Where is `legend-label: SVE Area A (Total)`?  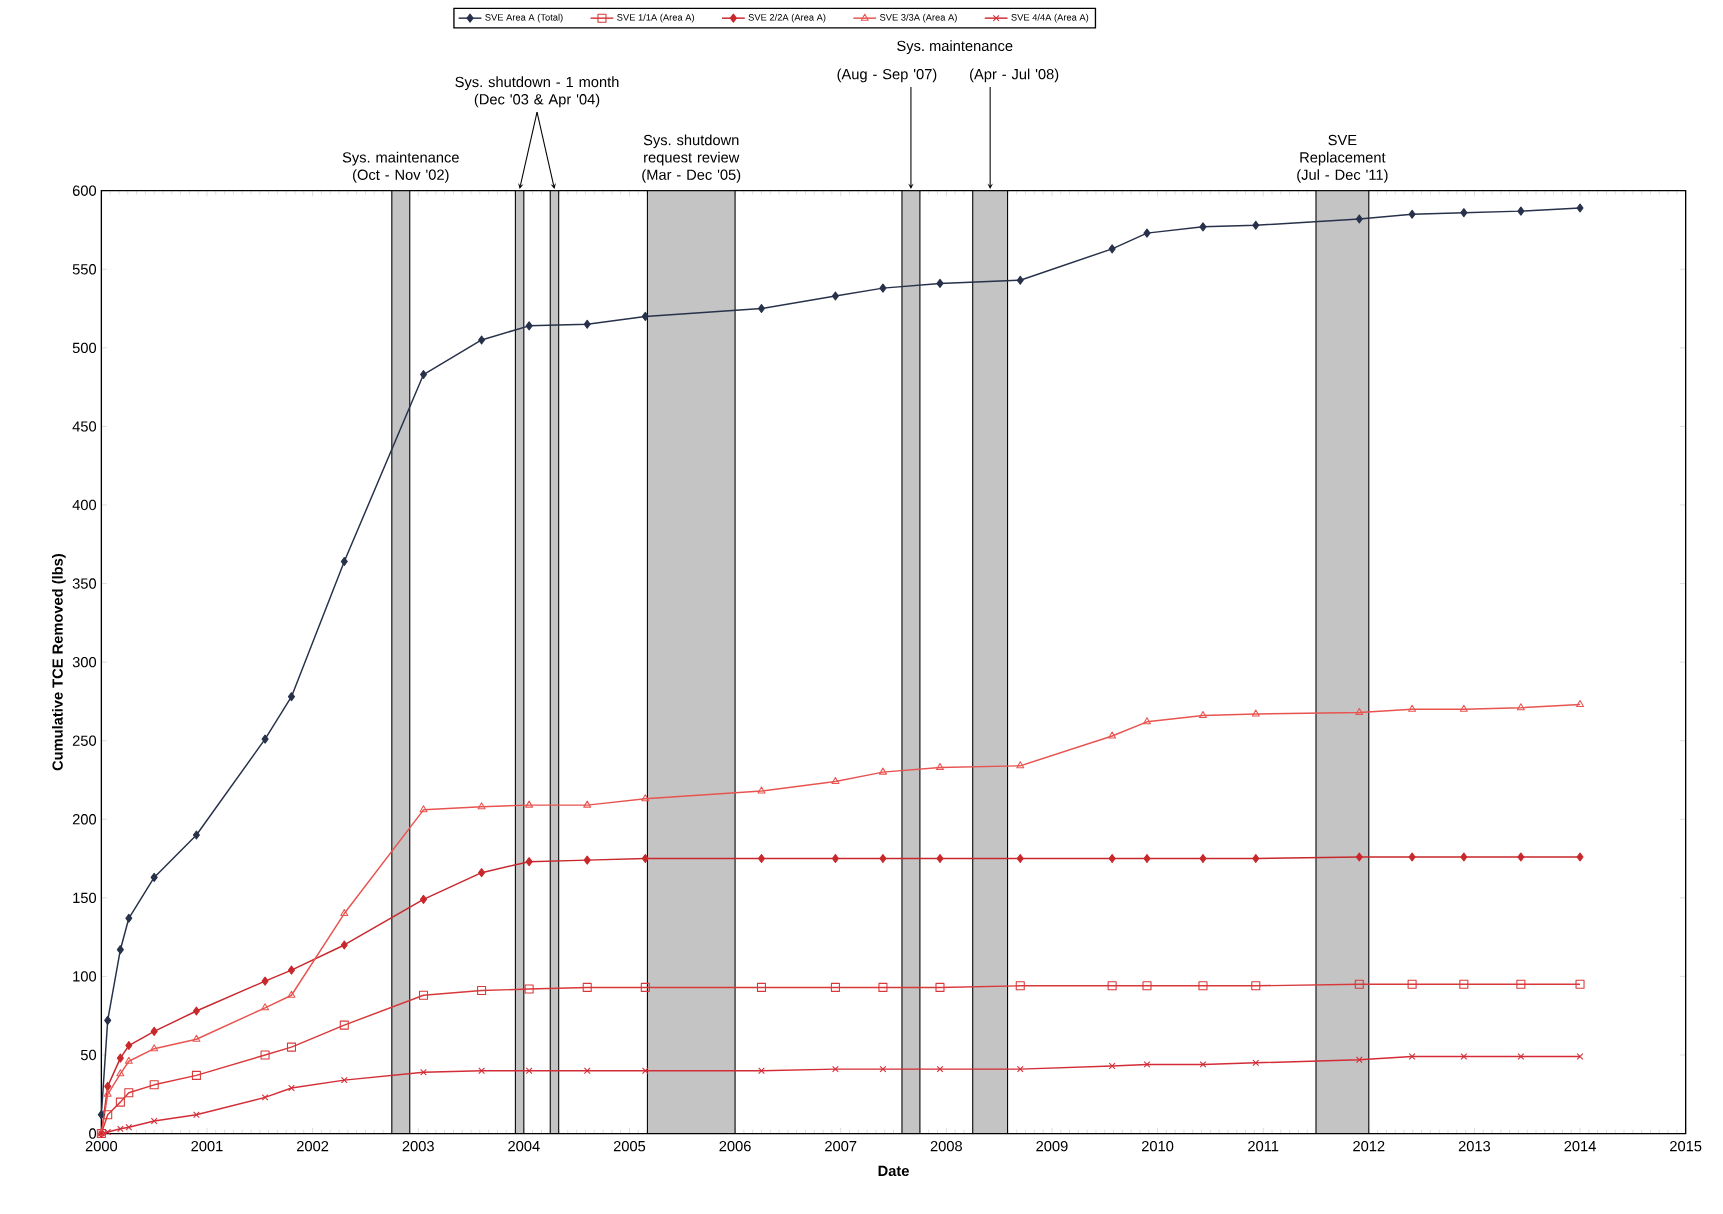
legend-label: SVE Area A (Total) is located at coordinates (524, 18).